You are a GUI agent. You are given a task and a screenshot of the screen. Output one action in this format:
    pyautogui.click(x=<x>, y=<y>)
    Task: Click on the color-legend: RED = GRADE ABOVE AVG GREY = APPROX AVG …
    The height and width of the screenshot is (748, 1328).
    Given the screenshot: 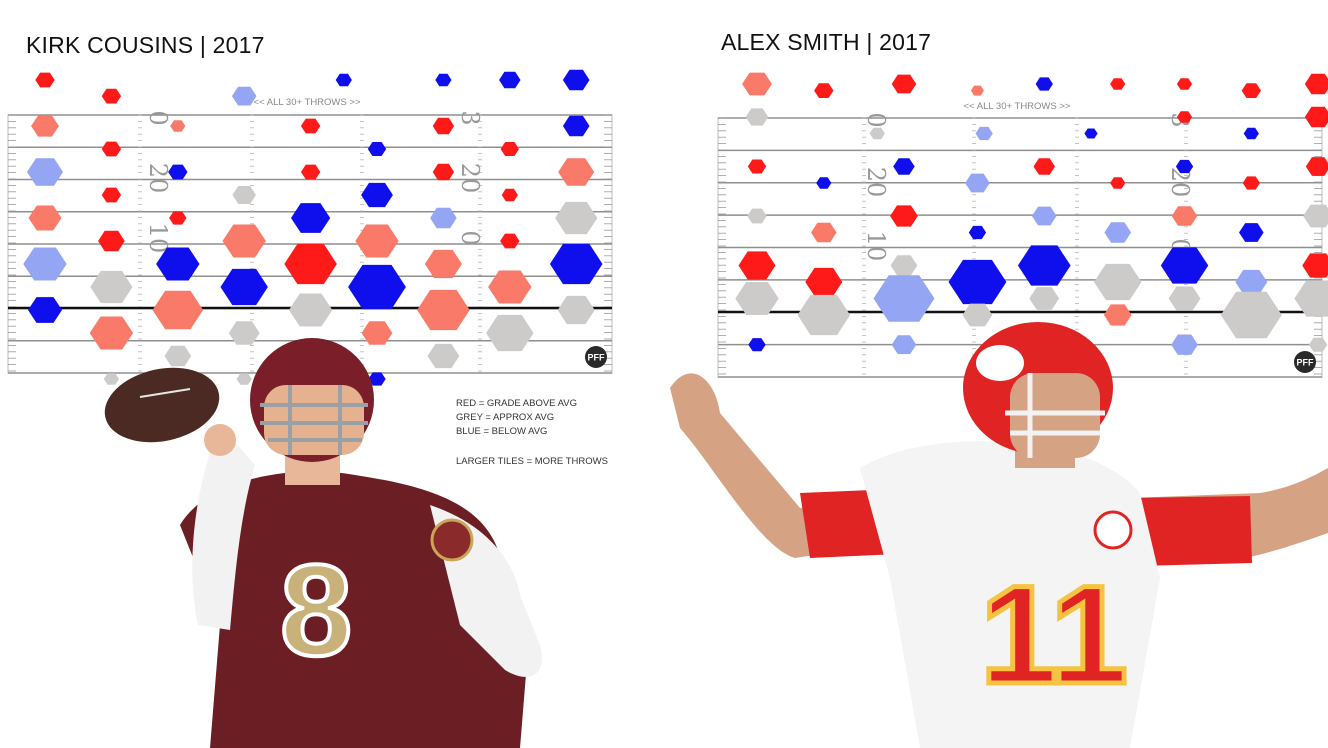 What is the action you would take?
    pyautogui.click(x=532, y=433)
    